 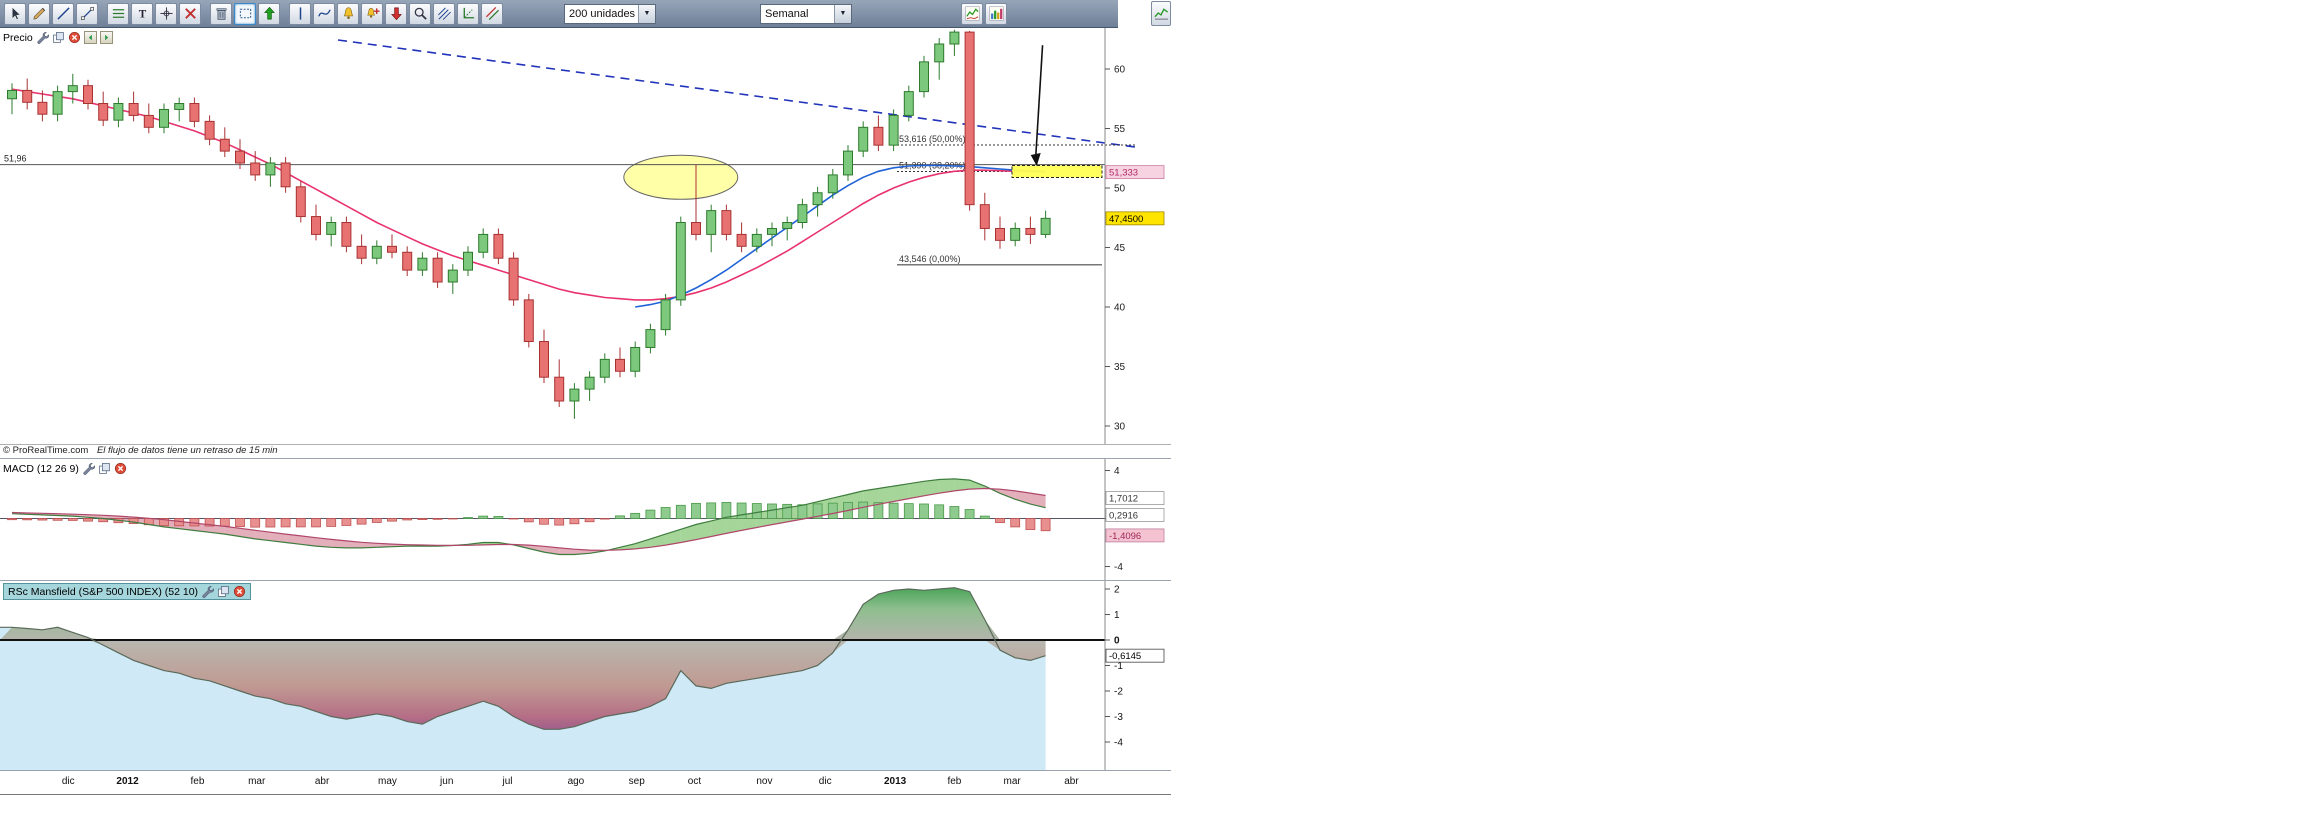 I want to click on macd-duplicate-icon, so click(x=104, y=468).